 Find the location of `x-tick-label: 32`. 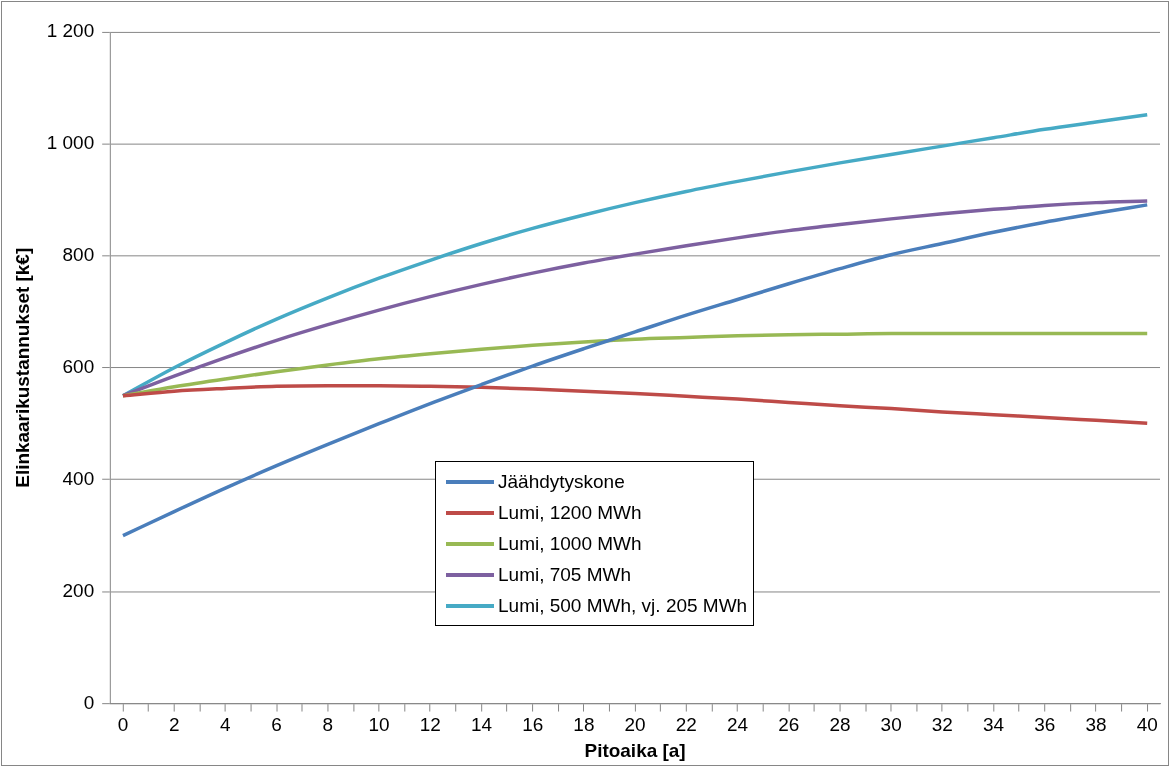

x-tick-label: 32 is located at coordinates (942, 725).